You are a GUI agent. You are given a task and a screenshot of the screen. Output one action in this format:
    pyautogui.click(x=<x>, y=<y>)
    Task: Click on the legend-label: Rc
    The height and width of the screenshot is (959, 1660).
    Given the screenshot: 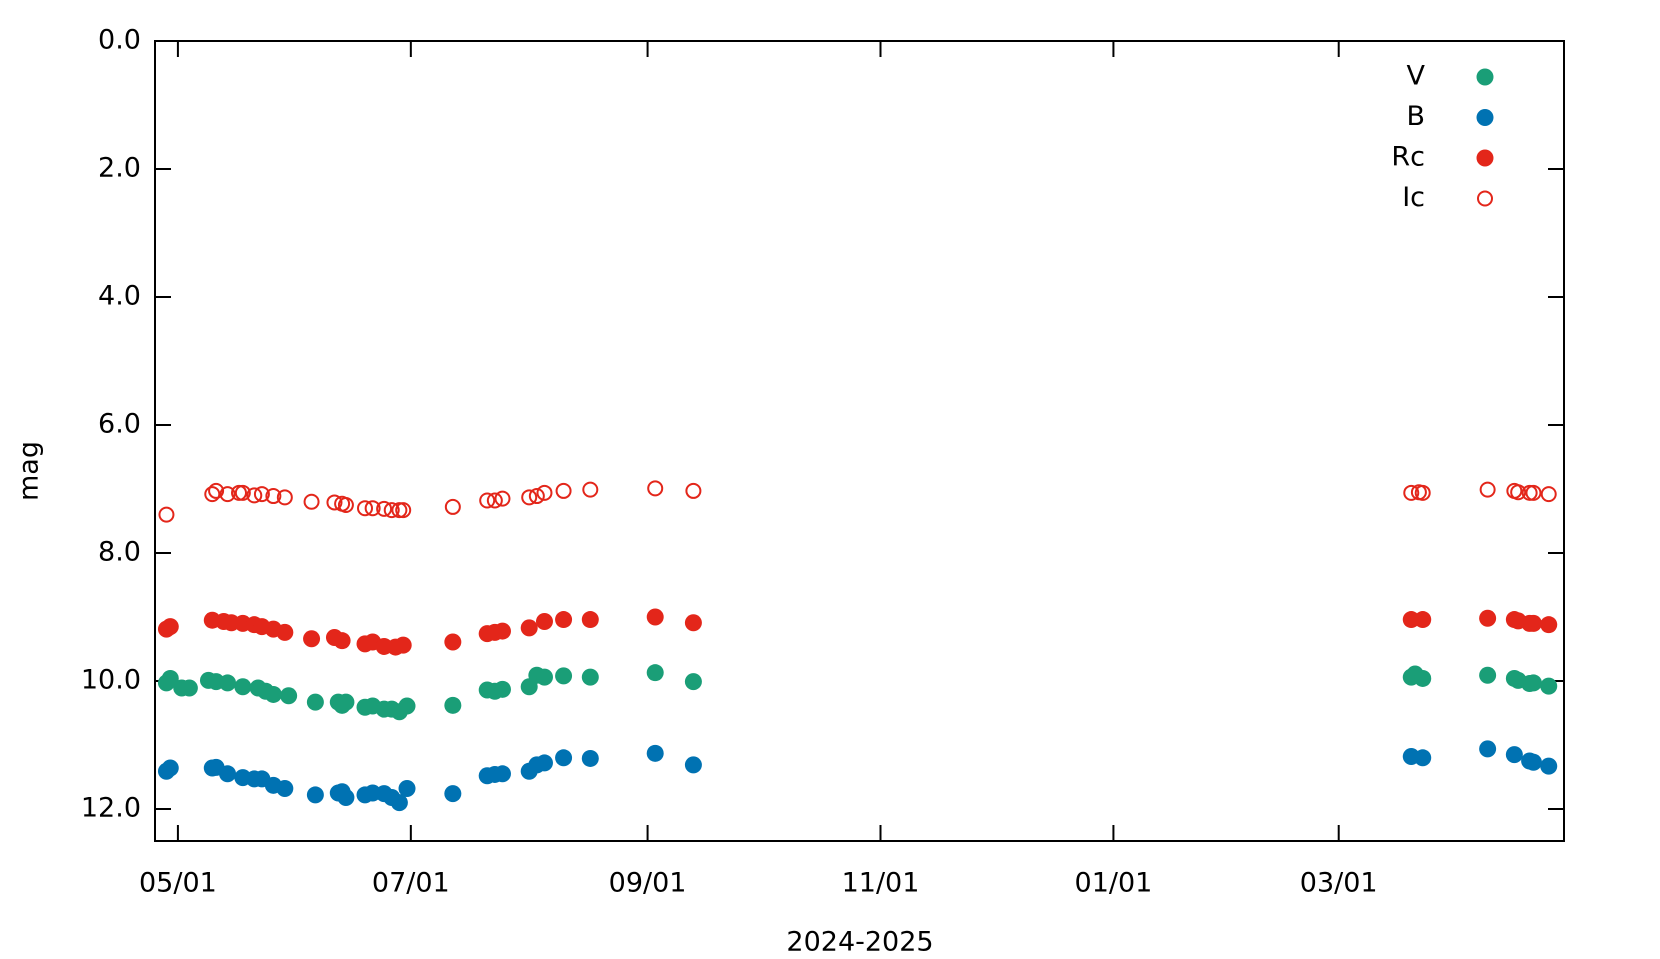 What is the action you would take?
    pyautogui.click(x=1408, y=157)
    